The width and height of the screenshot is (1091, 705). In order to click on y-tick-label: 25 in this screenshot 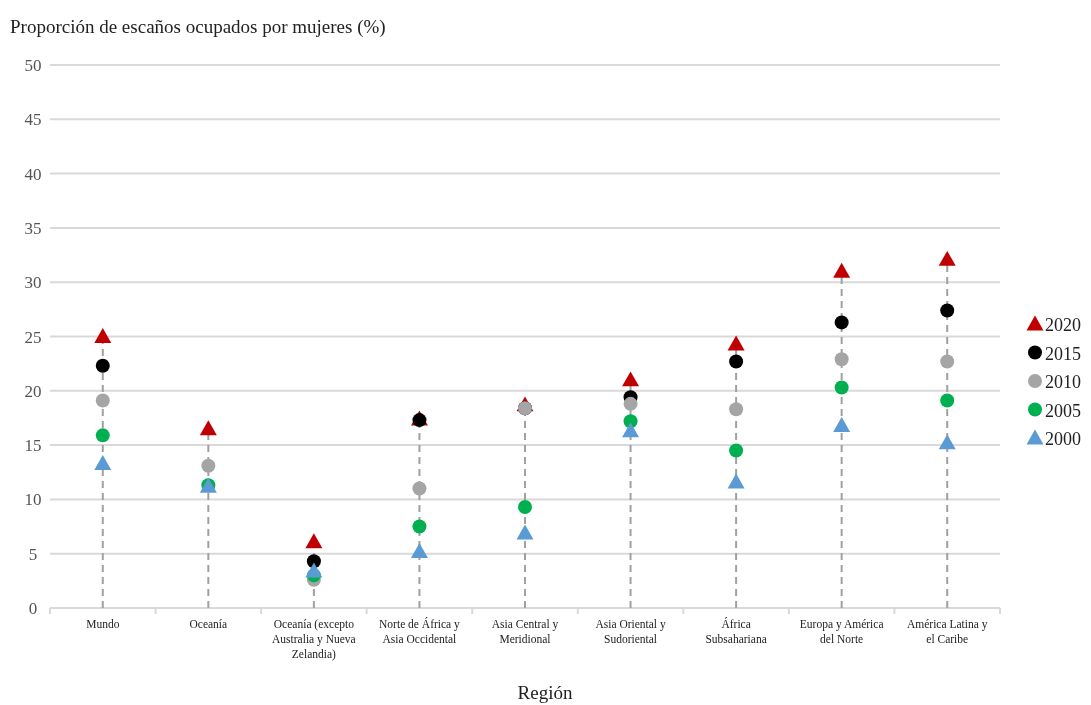, I will do `click(33, 337)`.